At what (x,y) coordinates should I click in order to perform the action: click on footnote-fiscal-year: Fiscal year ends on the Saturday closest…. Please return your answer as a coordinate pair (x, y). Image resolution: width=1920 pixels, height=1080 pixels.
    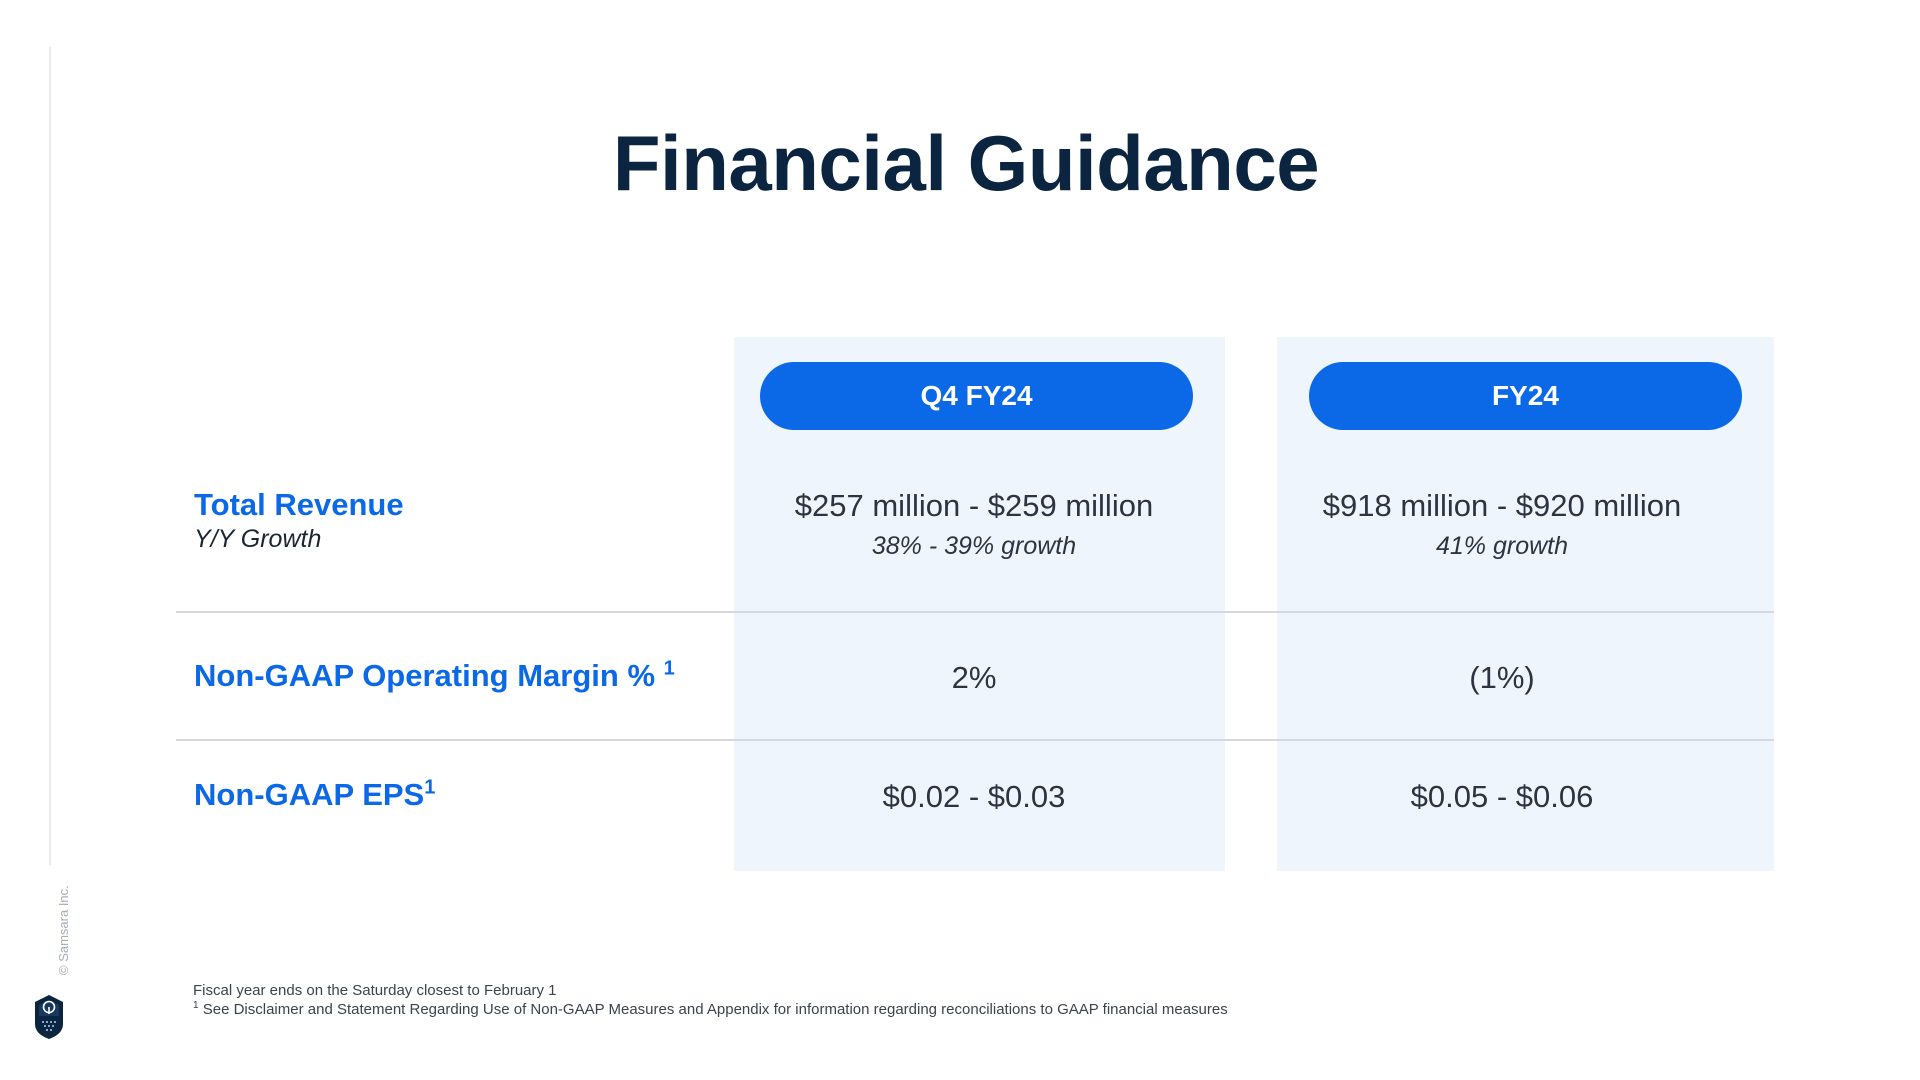
    Looking at the image, I should click on (375, 990).